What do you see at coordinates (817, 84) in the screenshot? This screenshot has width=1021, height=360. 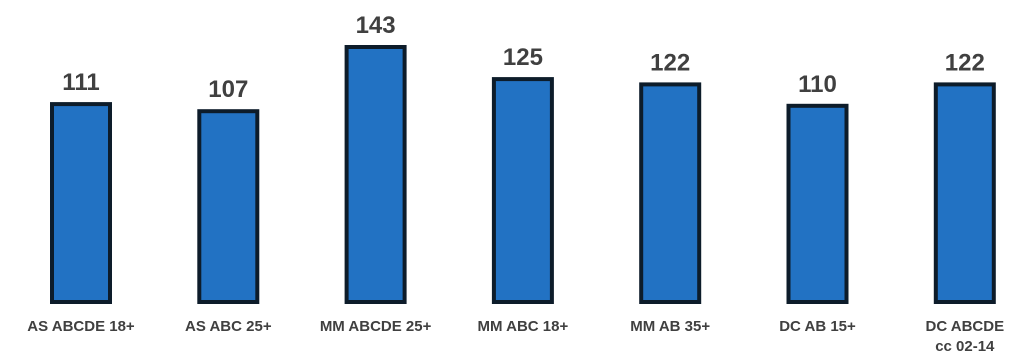 I see `data-label: 110` at bounding box center [817, 84].